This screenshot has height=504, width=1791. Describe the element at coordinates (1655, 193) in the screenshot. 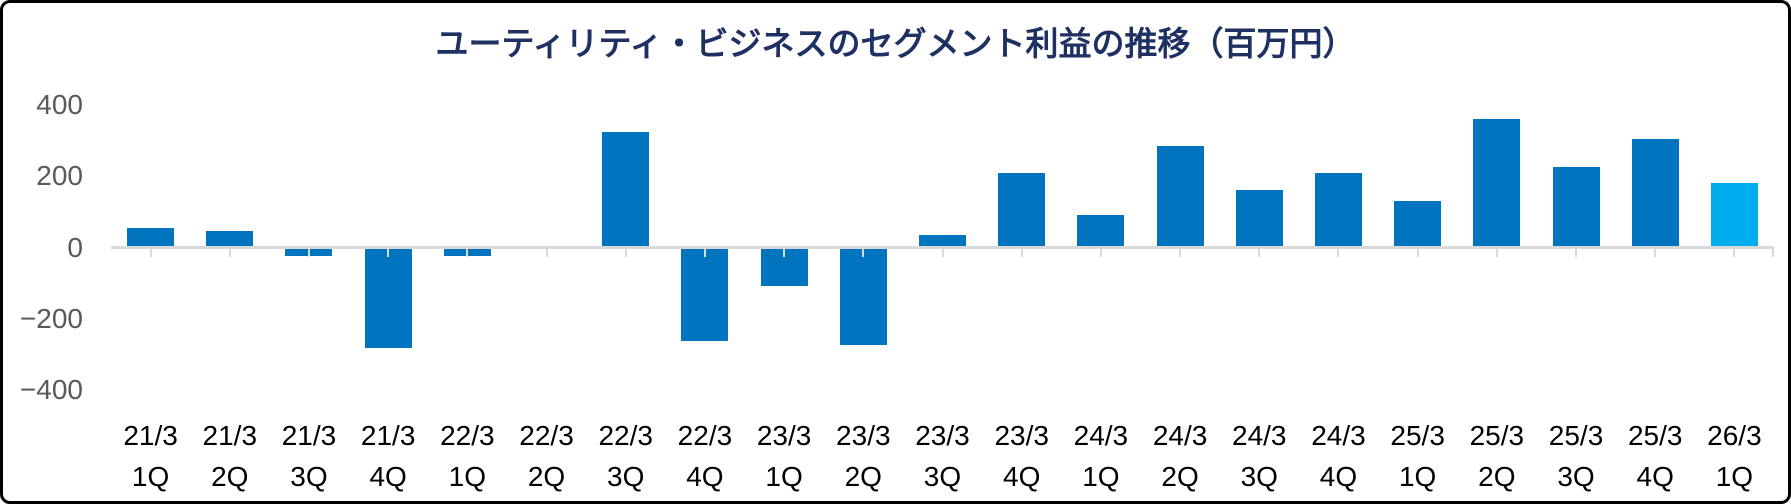

I see `bar-25-3-4Q` at that location.